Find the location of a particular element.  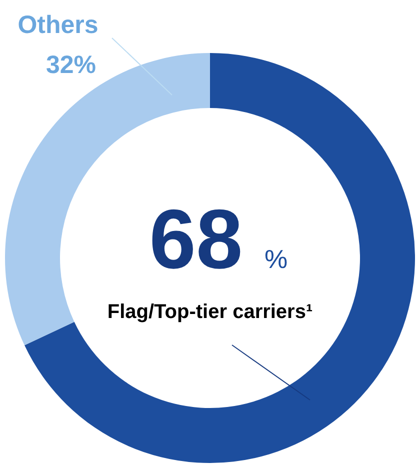

data-label: 32% is located at coordinates (71, 65).